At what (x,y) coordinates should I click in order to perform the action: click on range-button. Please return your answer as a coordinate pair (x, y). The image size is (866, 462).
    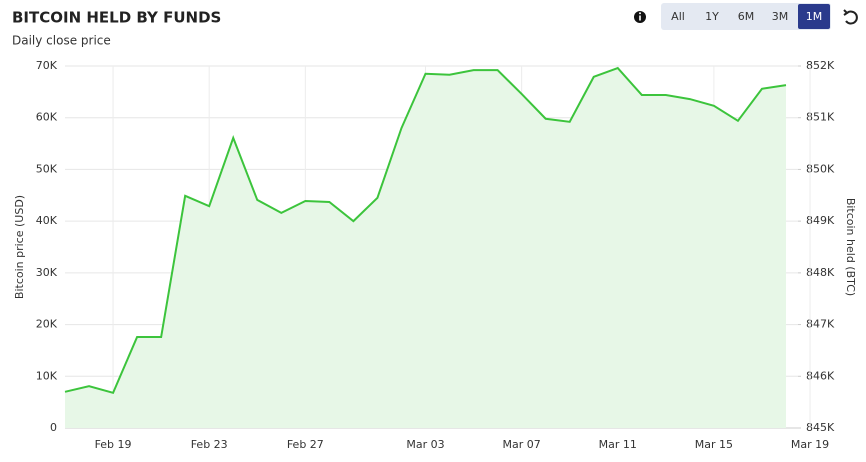
    Looking at the image, I should click on (814, 16).